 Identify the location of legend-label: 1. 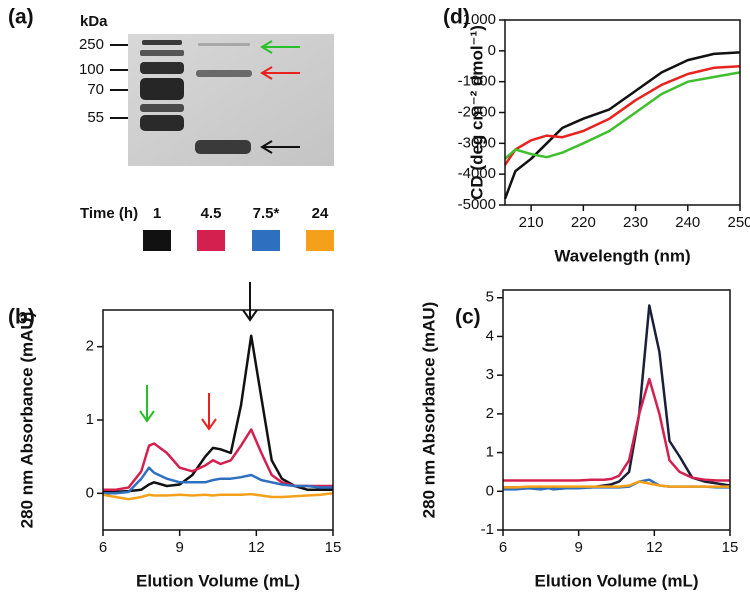
(157, 213).